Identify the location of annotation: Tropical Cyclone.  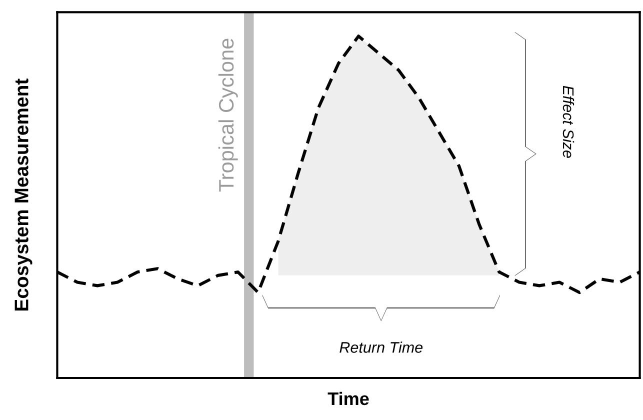
(228, 115).